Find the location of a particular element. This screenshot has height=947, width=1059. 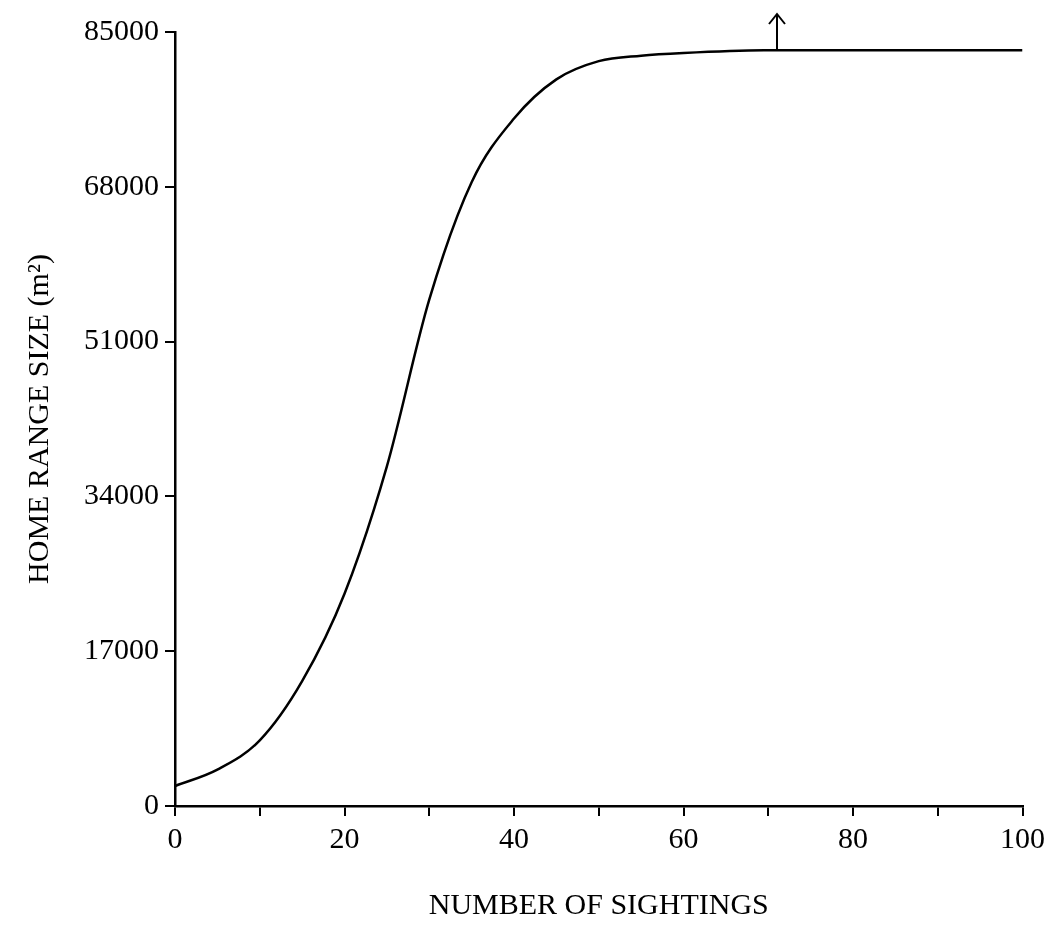

x-axis-title: NUMBER OF SIGHTINGS is located at coordinates (598, 903).